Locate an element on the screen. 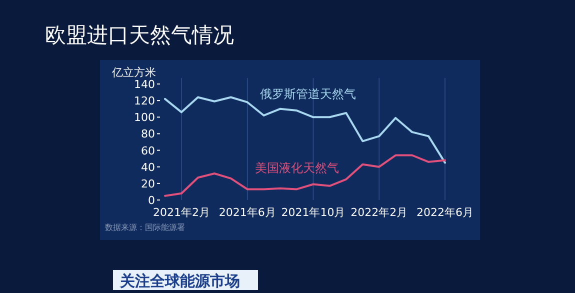 The image size is (575, 293). x-tick-label: 2021年2月 is located at coordinates (181, 212).